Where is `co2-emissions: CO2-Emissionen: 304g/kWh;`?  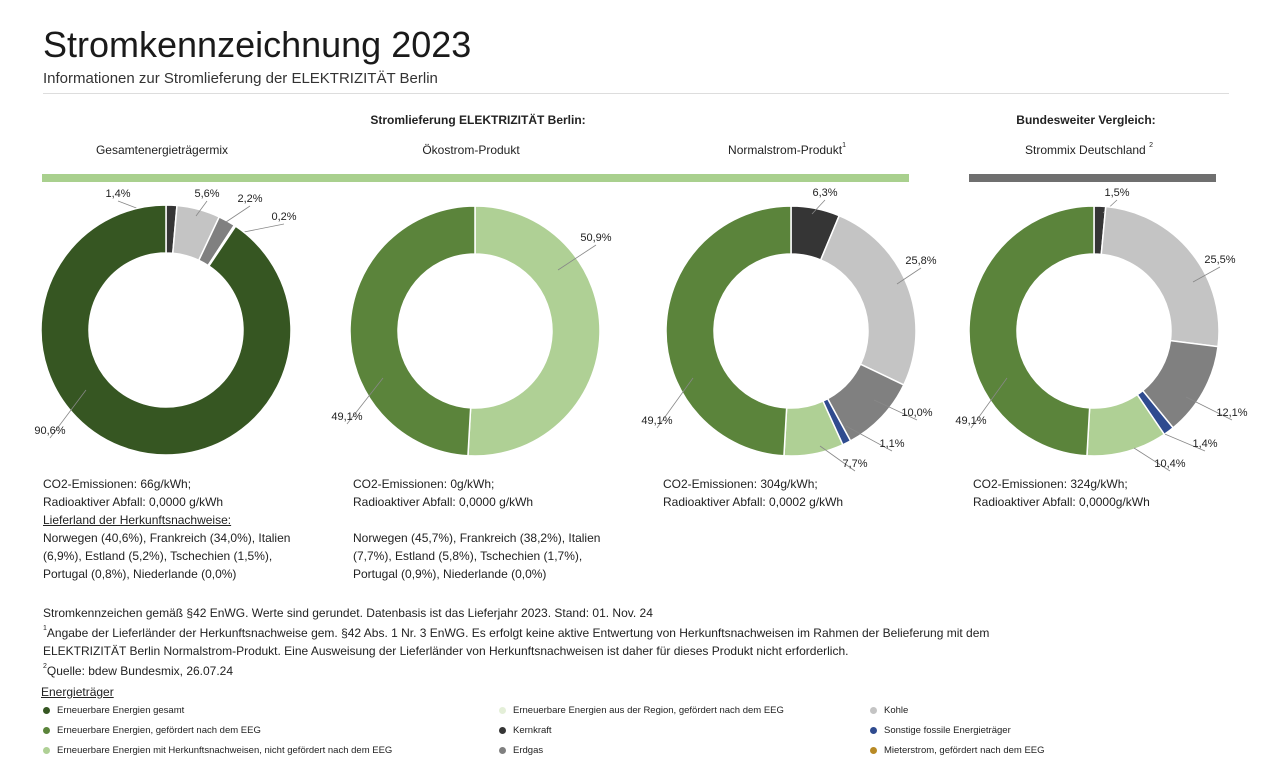 co2-emissions: CO2-Emissionen: 304g/kWh; is located at coordinates (740, 484).